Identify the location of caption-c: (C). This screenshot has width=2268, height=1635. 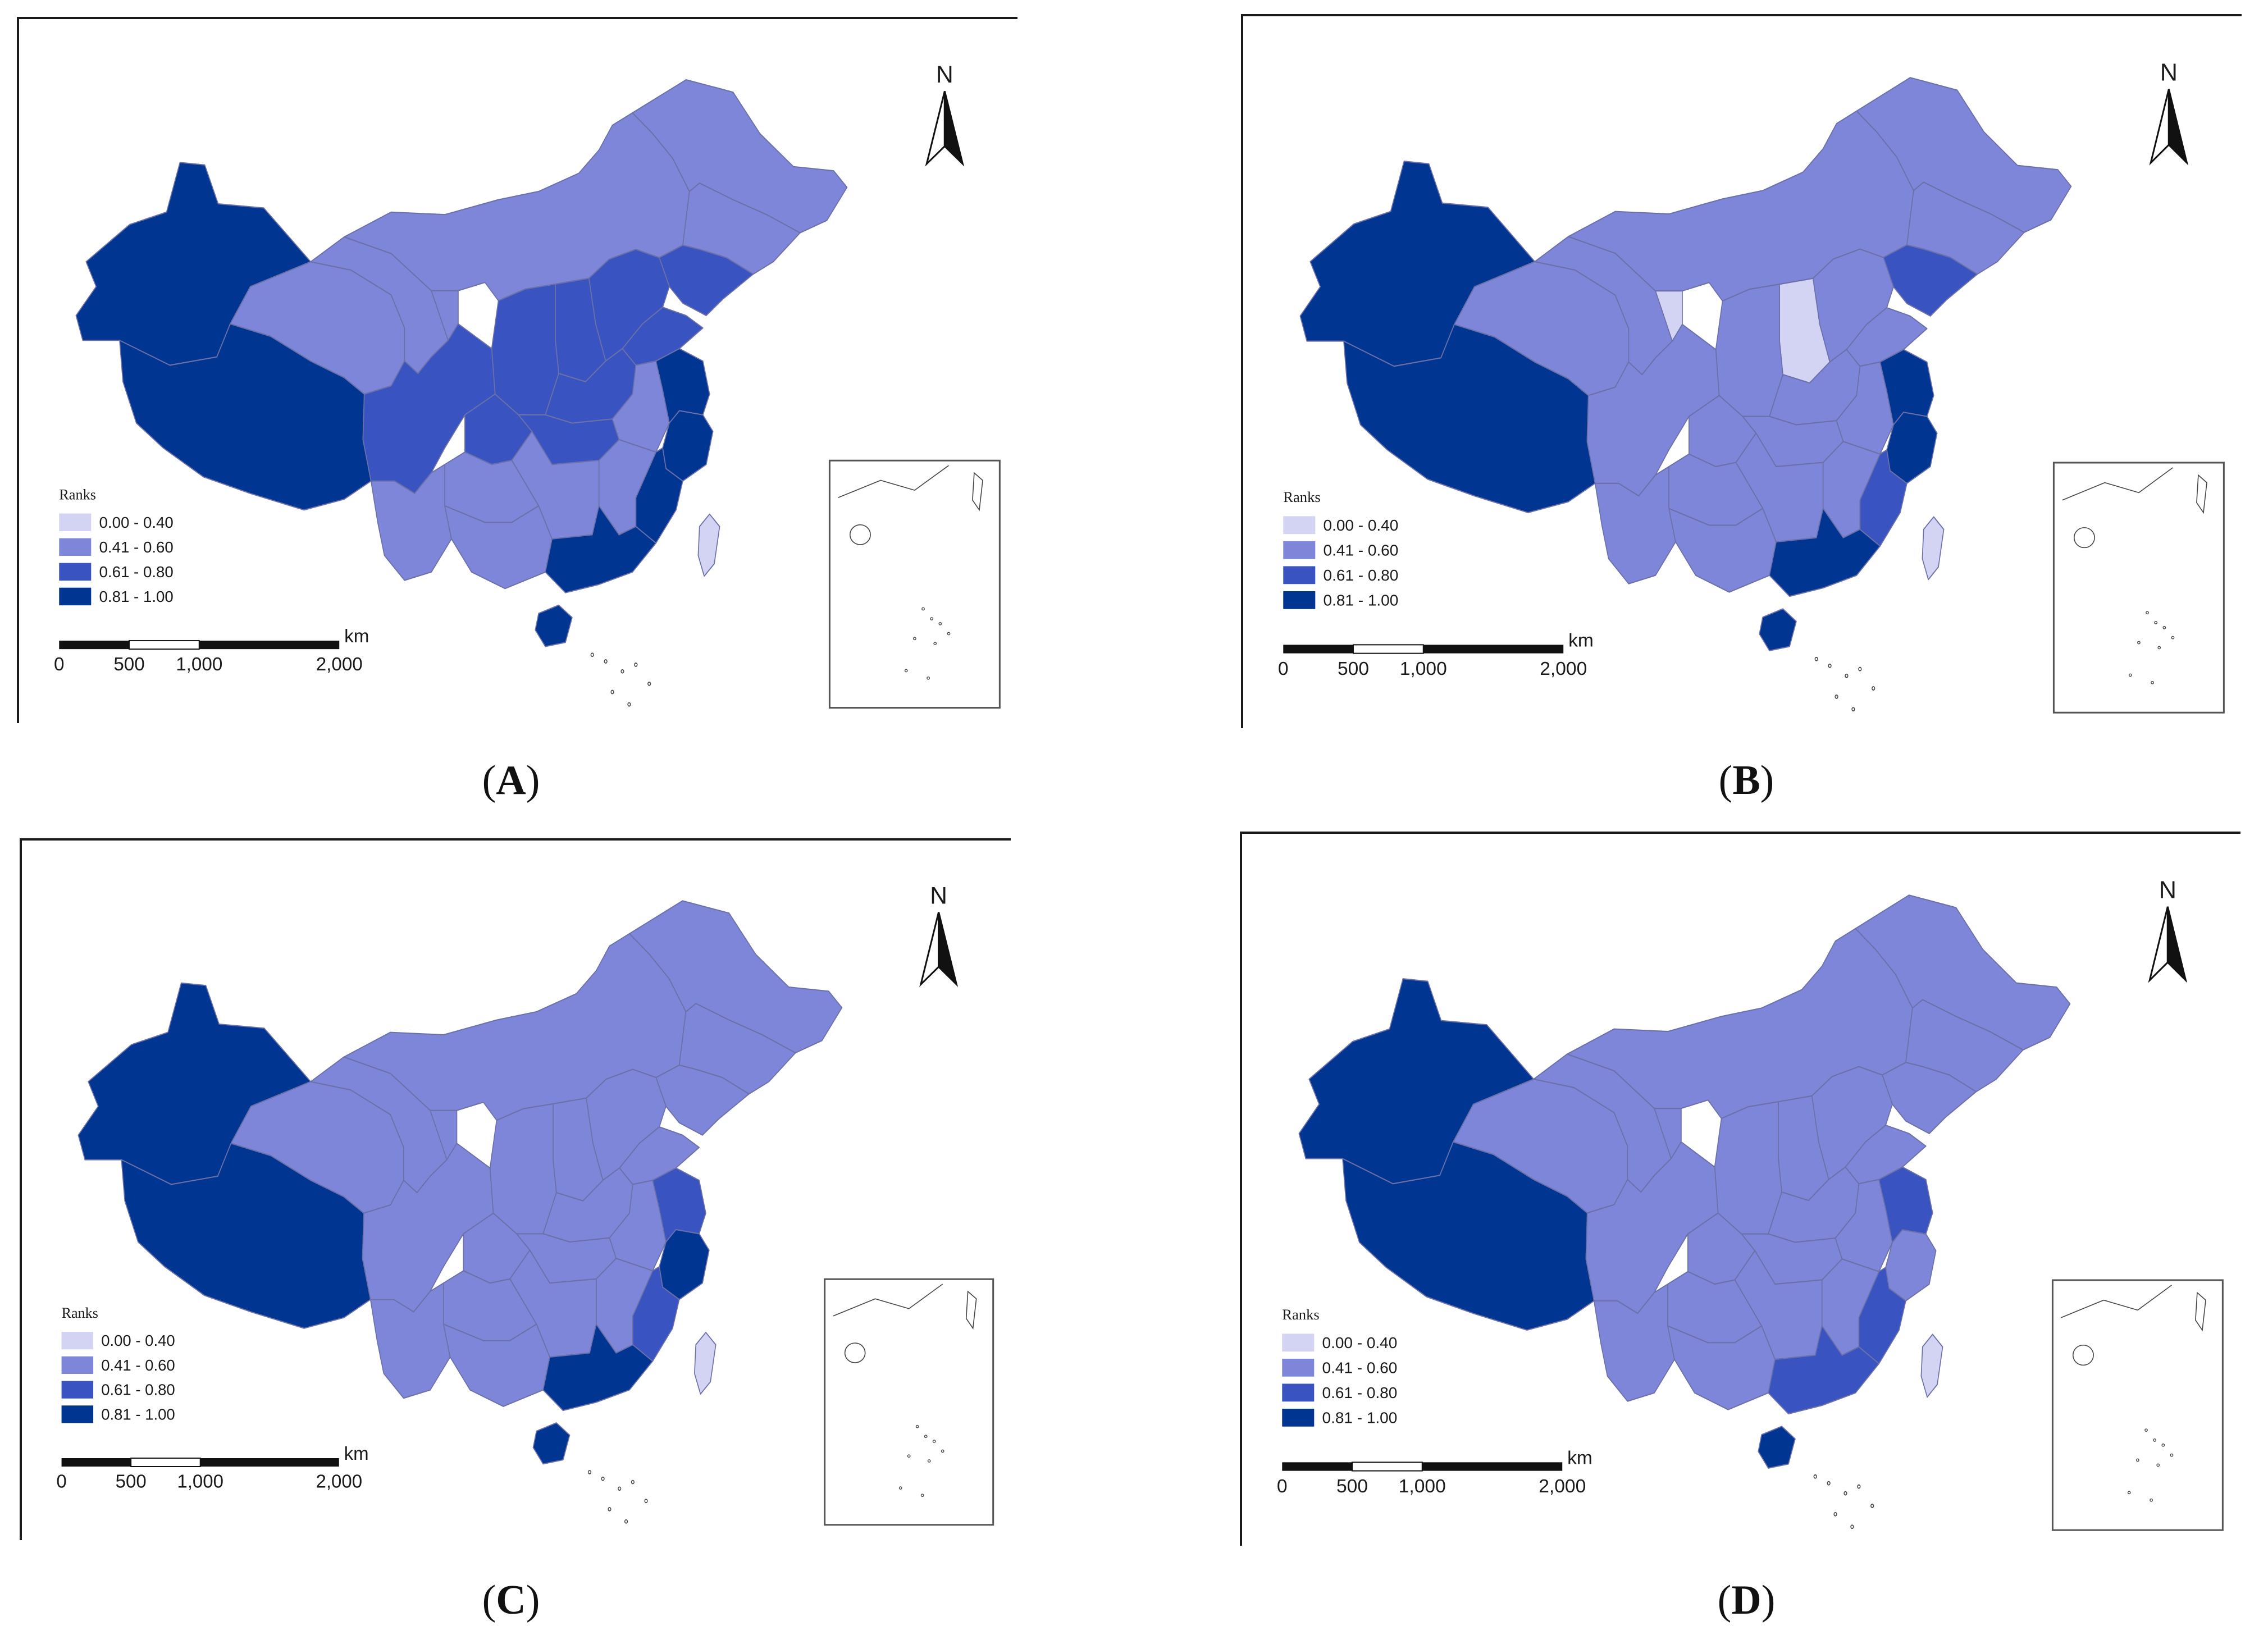
(511, 1600).